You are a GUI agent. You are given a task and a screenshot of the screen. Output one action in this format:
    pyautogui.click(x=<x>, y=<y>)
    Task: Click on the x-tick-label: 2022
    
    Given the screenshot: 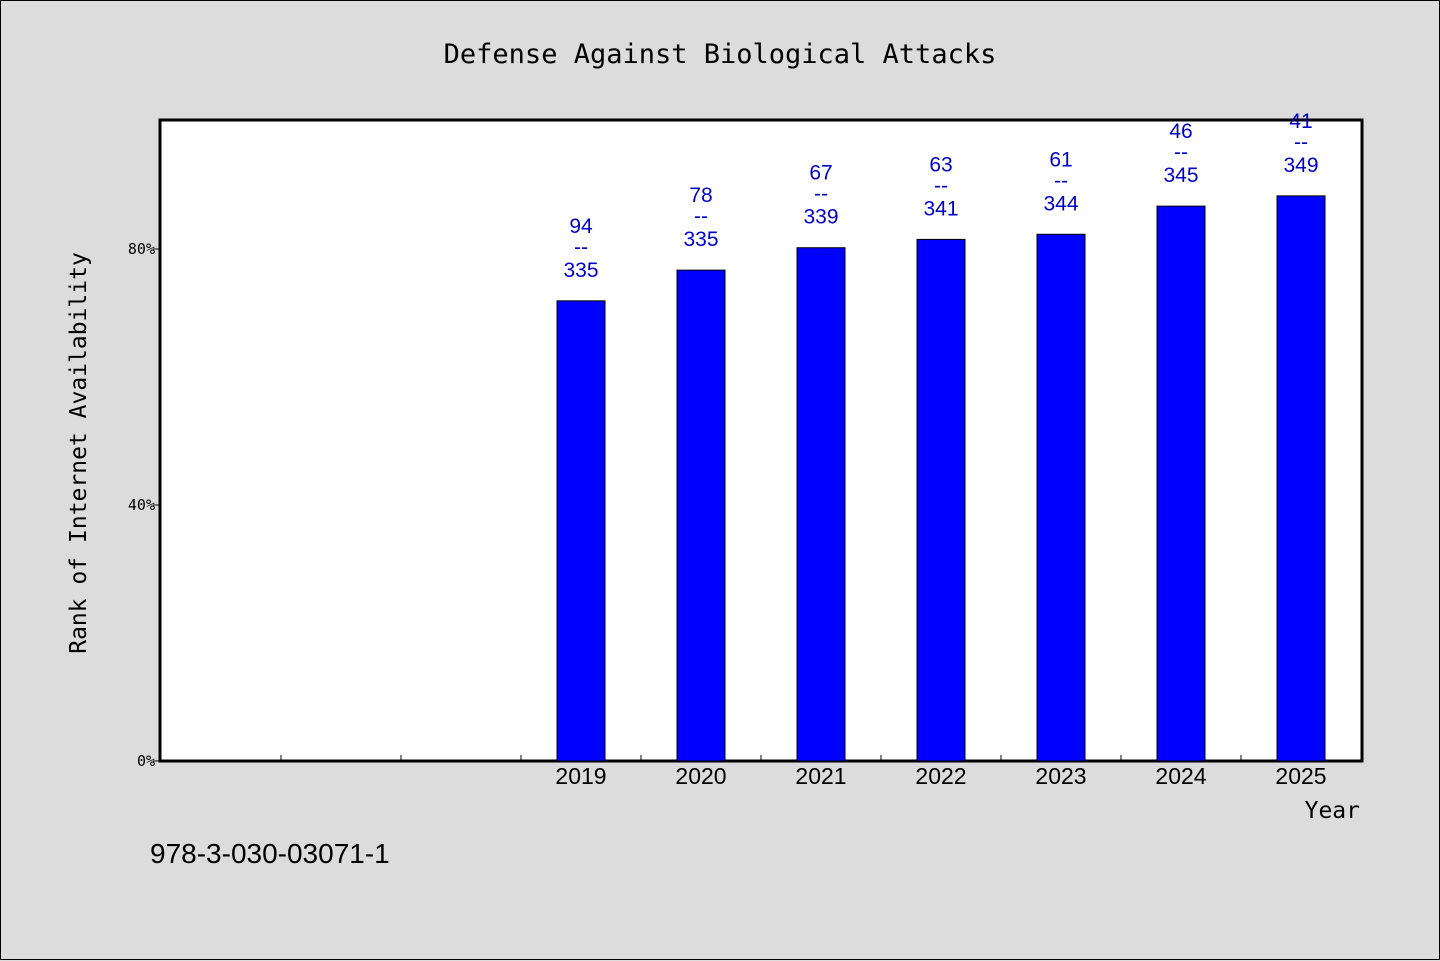 What is the action you would take?
    pyautogui.click(x=940, y=776)
    